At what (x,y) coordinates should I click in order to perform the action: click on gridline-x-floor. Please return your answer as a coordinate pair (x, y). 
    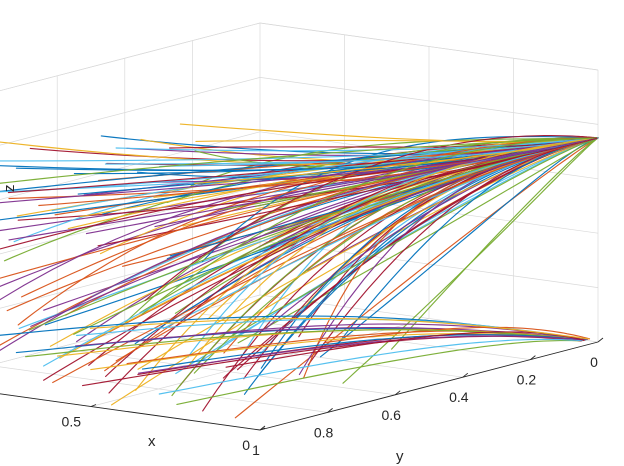
    Looking at the image, I should click on (260, 362).